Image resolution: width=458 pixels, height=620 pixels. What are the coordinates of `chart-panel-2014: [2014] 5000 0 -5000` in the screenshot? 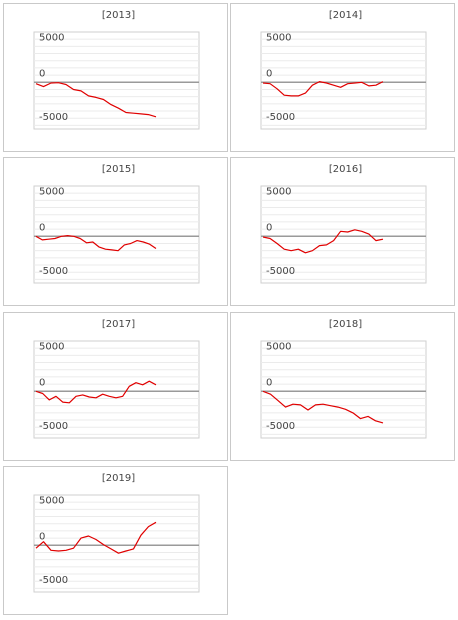 It's located at (342, 77).